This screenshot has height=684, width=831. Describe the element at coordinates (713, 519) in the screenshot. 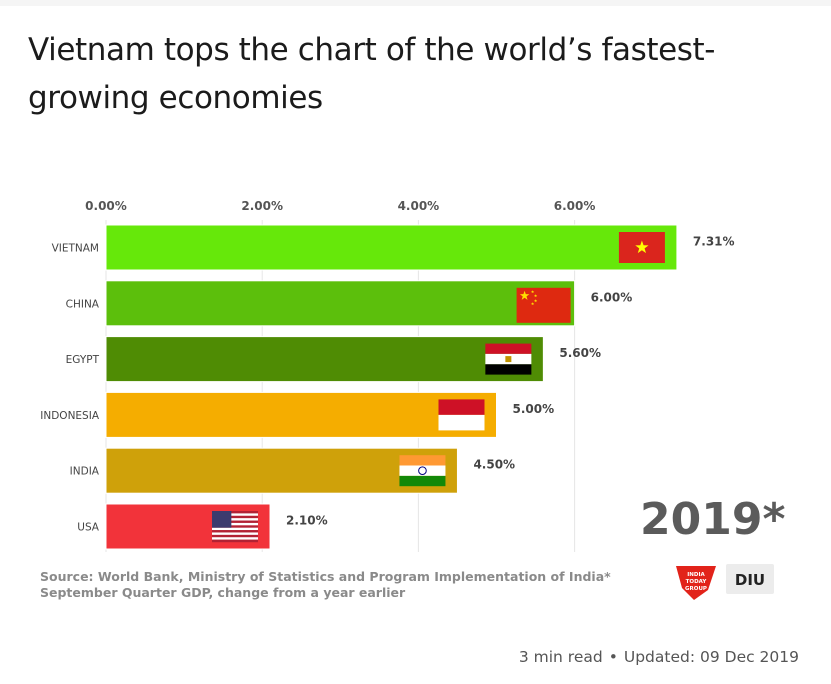

I see `year-stamp: 2019*` at that location.